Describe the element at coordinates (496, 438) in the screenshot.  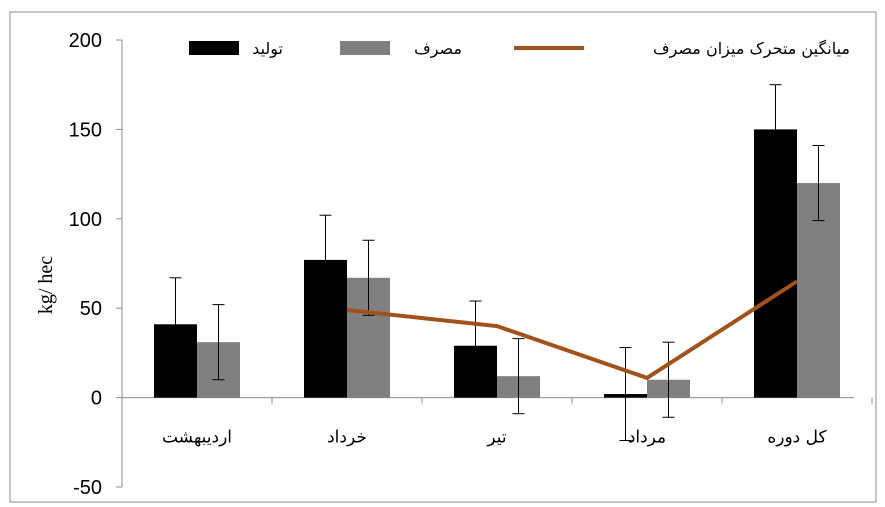
I see `x-tick-label: تیر` at that location.